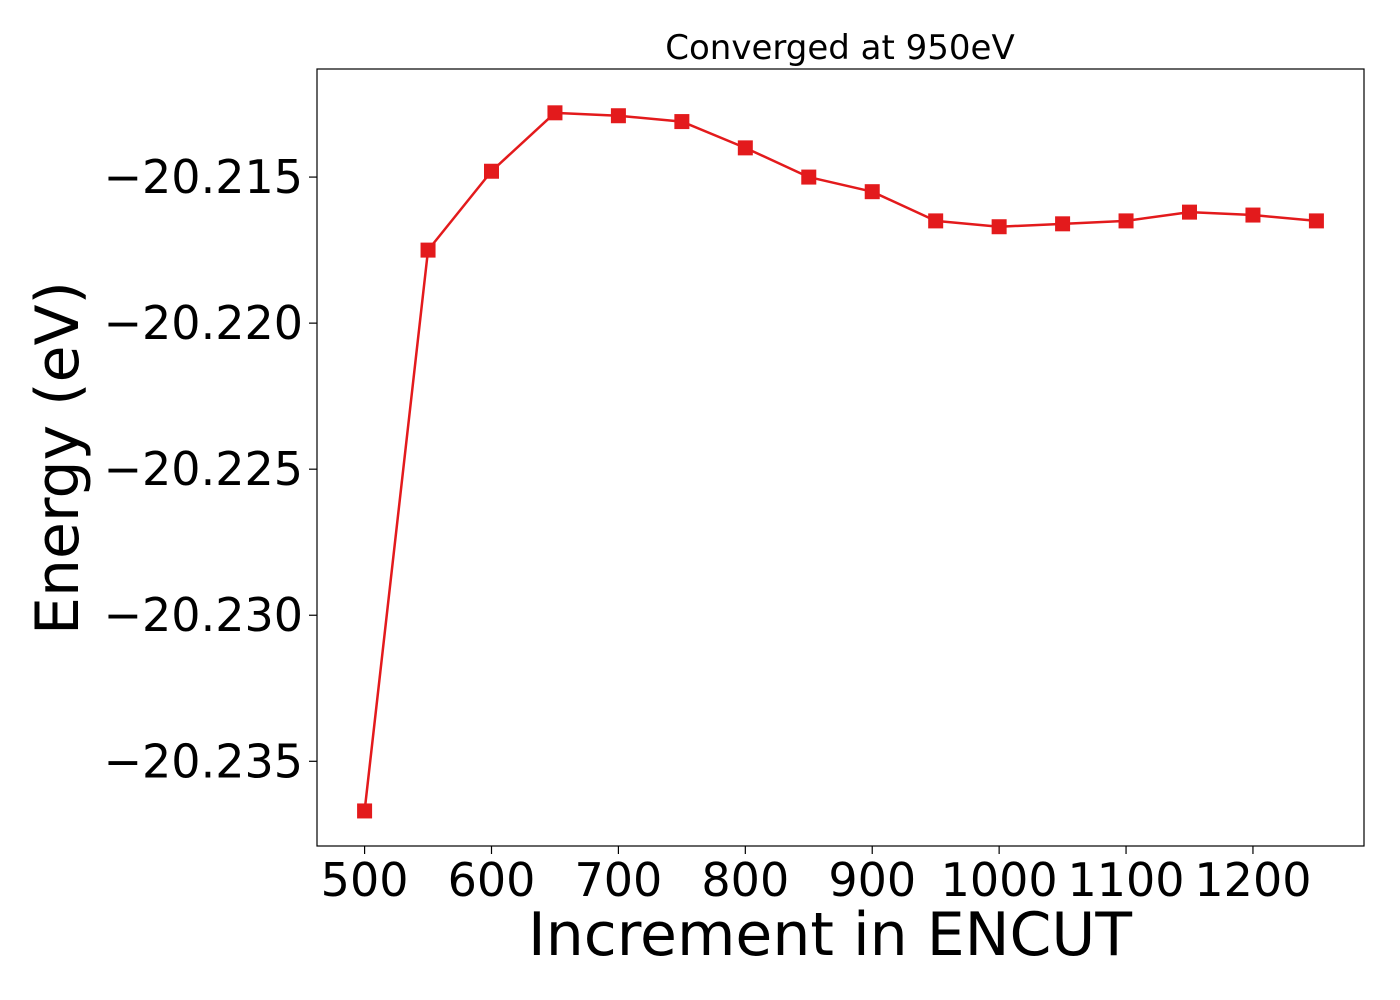 This screenshot has height=1000, width=1400. I want to click on x-tick-label: 1200, so click(1252, 880).